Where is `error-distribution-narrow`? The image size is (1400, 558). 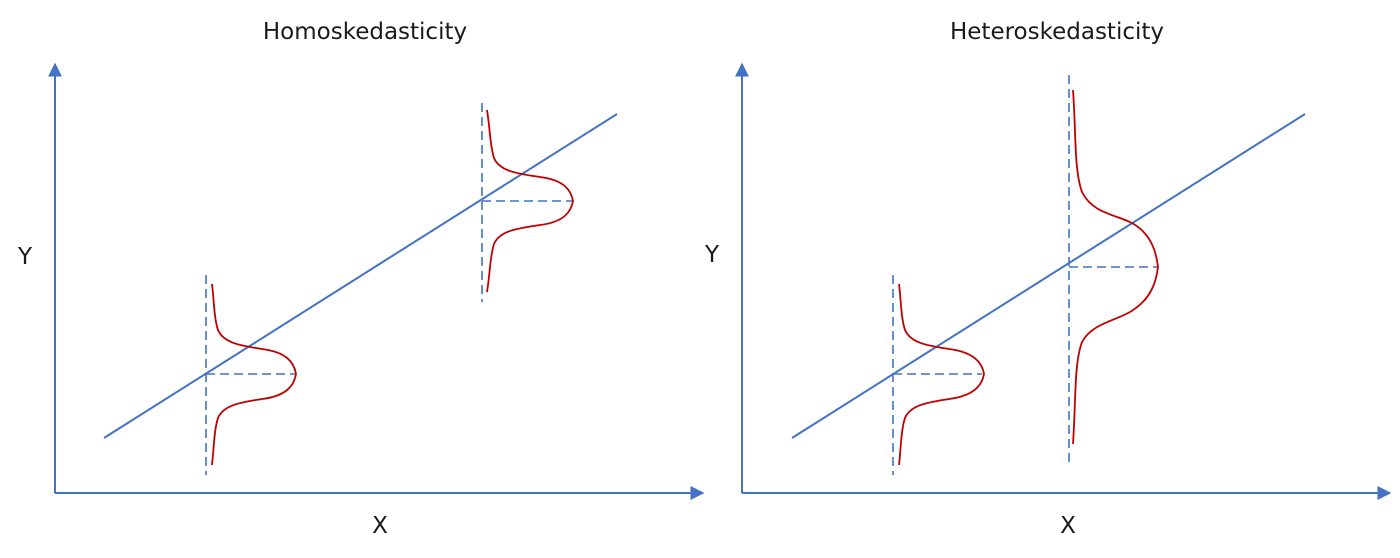 error-distribution-narrow is located at coordinates (938, 375).